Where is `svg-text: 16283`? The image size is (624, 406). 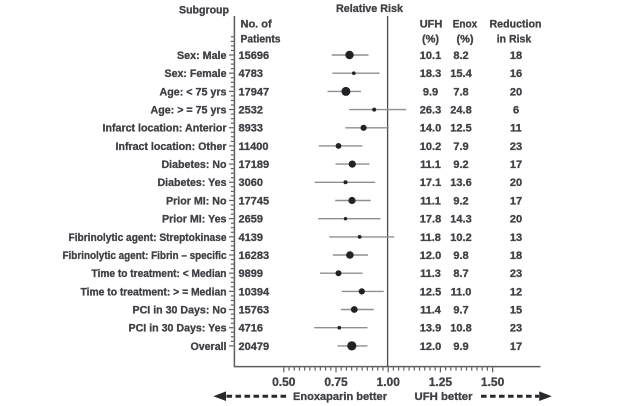 svg-text: 16283 is located at coordinates (254, 256).